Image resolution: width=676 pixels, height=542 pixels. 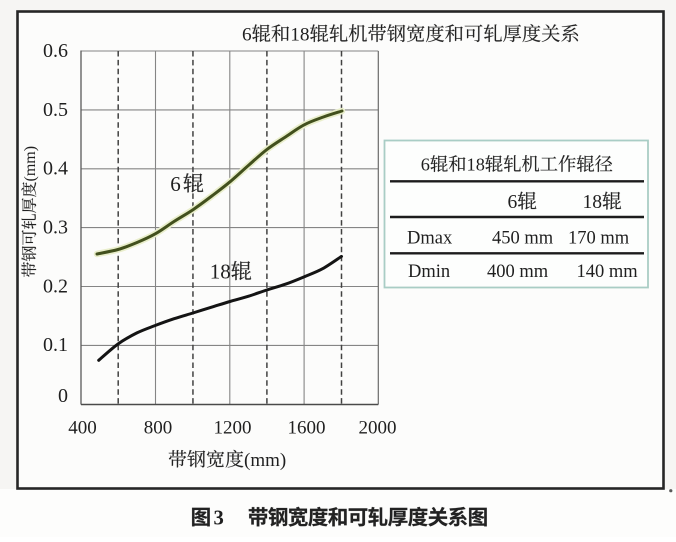 What do you see at coordinates (55, 228) in the screenshot?
I see `svg-text: 0.3` at bounding box center [55, 228].